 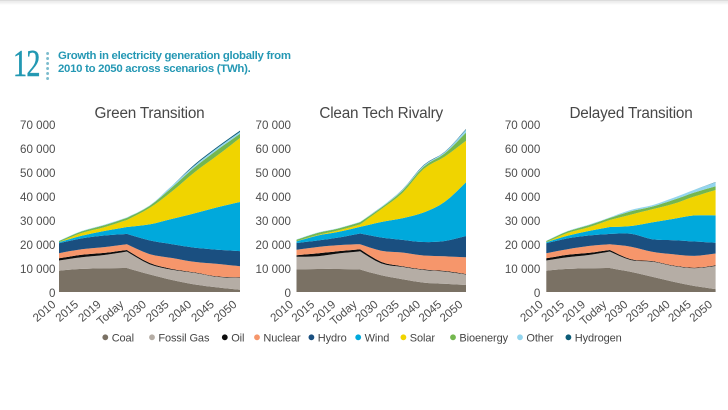 I want to click on svg-text: Solar, so click(x=423, y=338).